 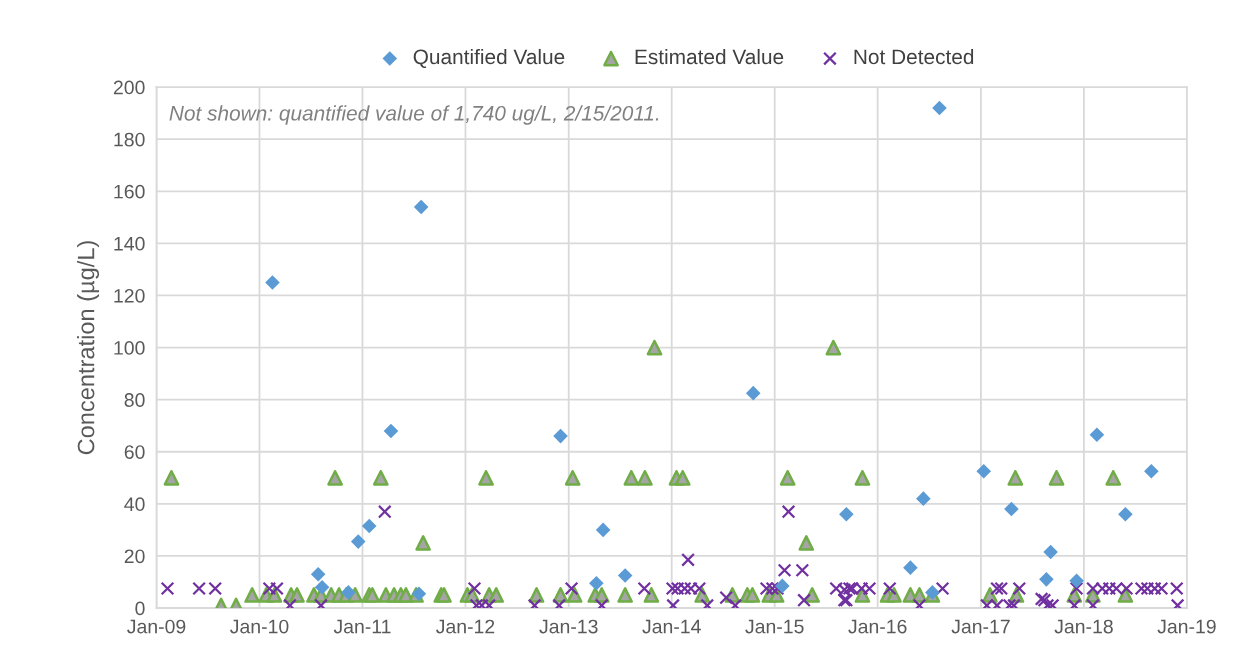 What do you see at coordinates (414, 115) in the screenshot?
I see `annotation: Not shown: quantified value of 1,740 ug/L, 2/15/2011.` at bounding box center [414, 115].